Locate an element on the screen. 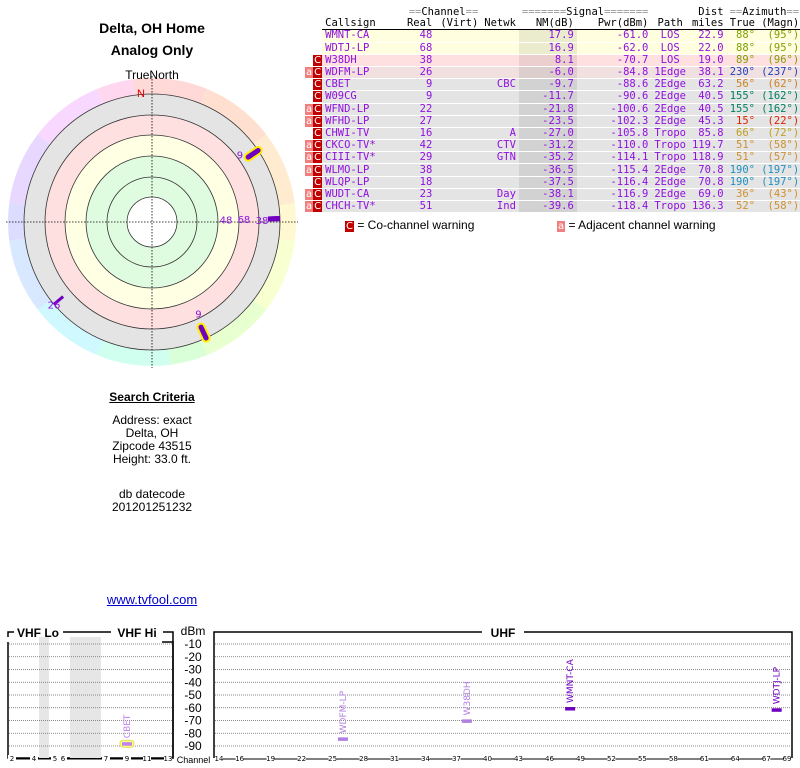 The image size is (800, 768). cell-call: WMNT-CA is located at coordinates (347, 35).